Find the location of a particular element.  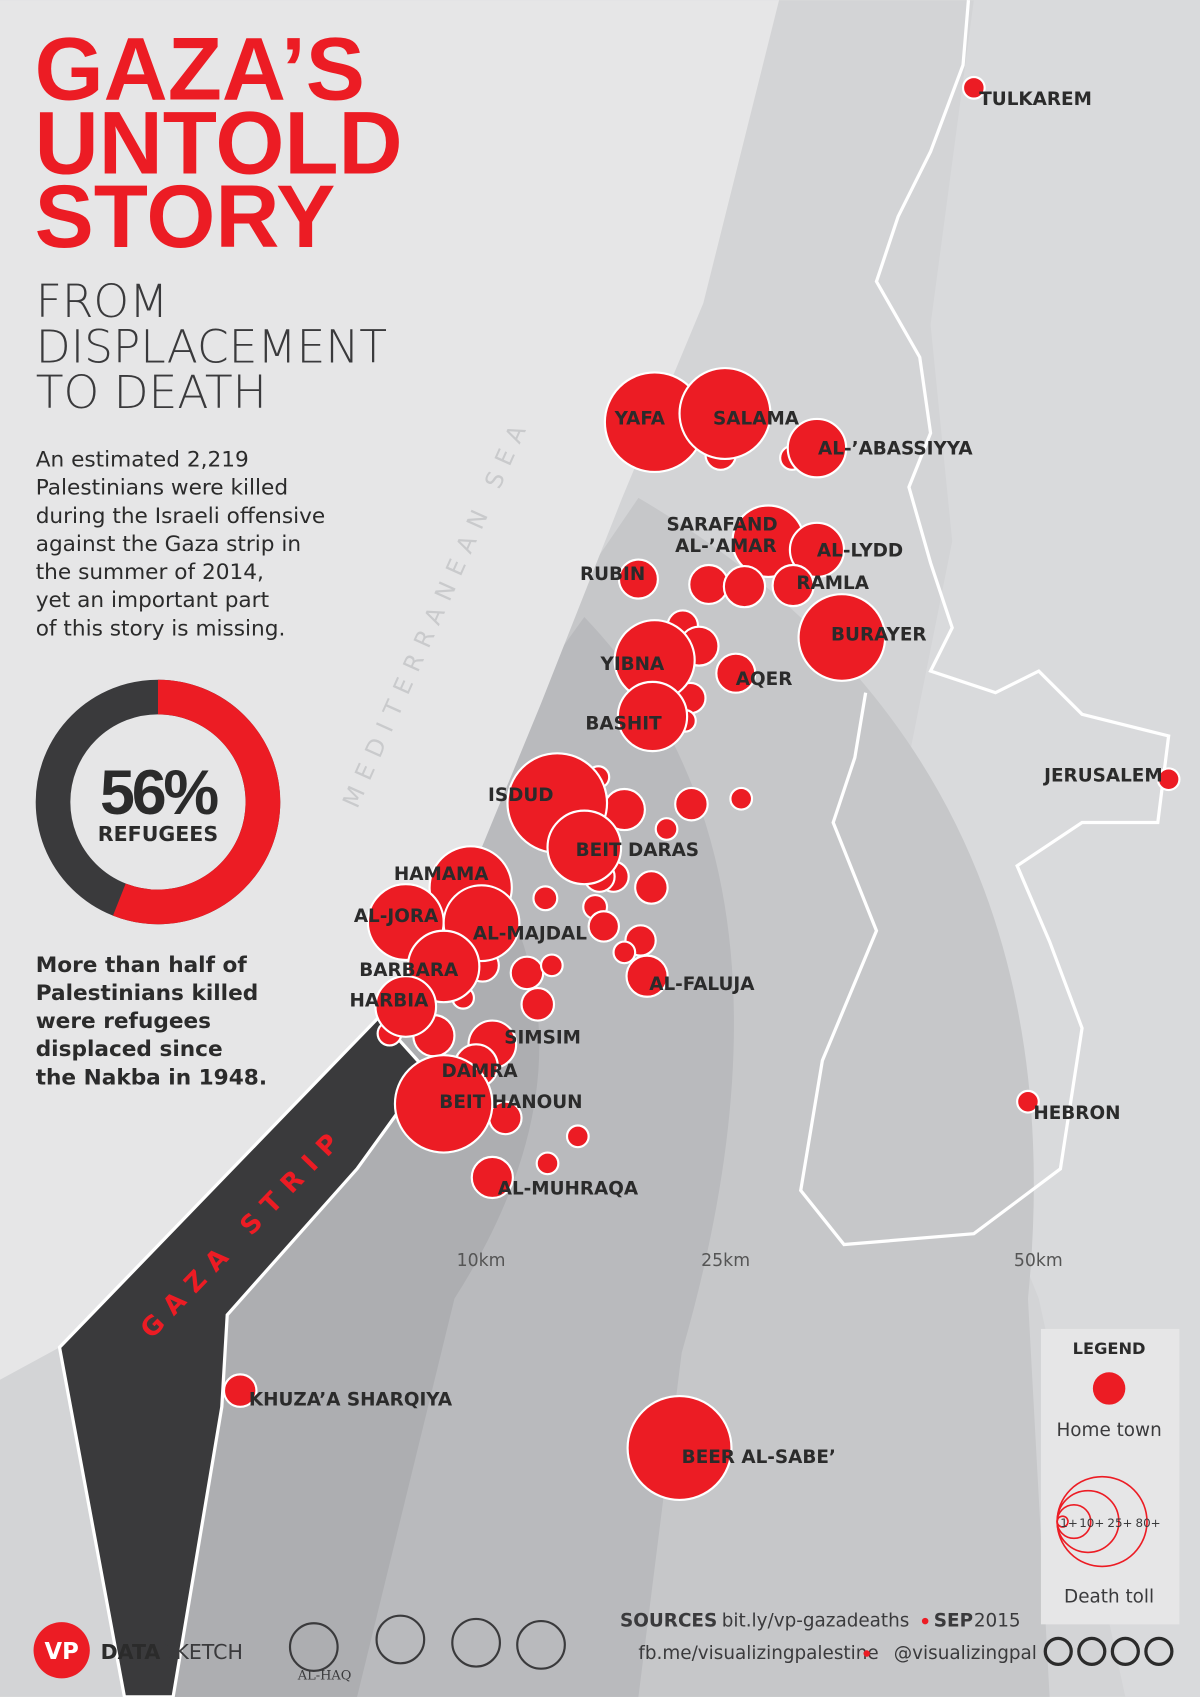

intro-line: Palestinians were killed is located at coordinates (162, 488).